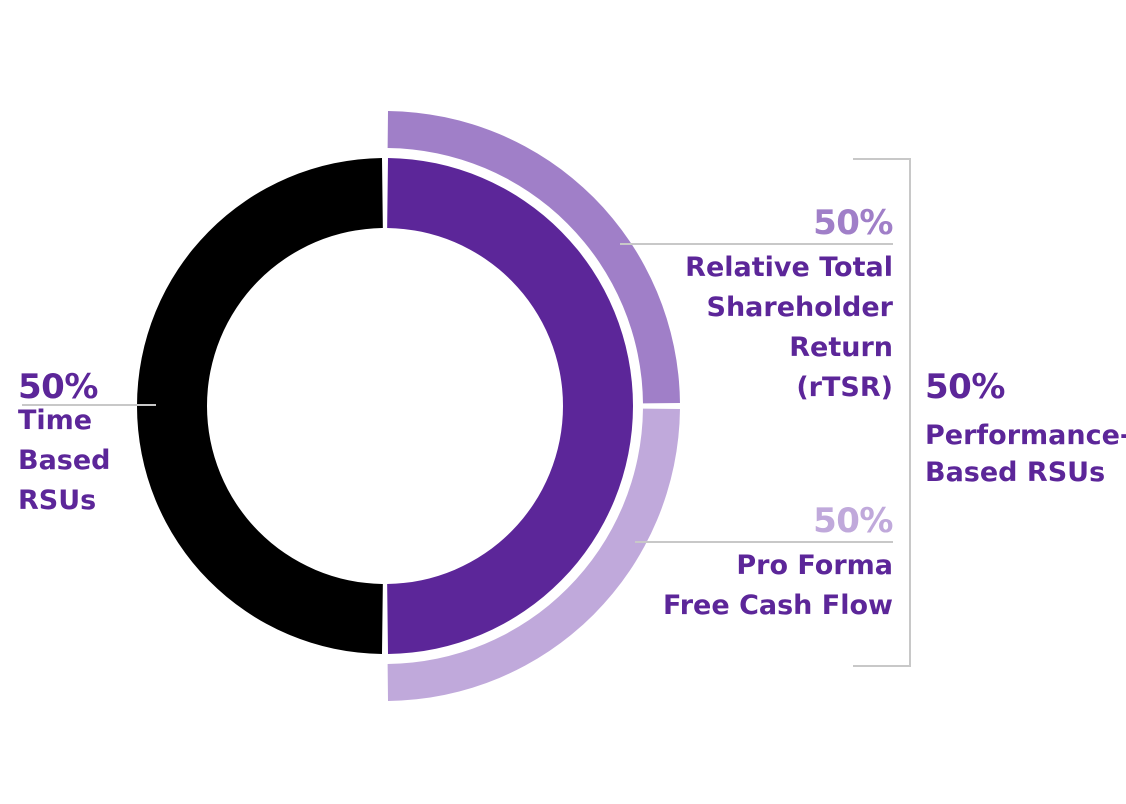 Image resolution: width=1126 pixels, height=804 pixels. I want to click on performance-based-segment, so click(510, 406).